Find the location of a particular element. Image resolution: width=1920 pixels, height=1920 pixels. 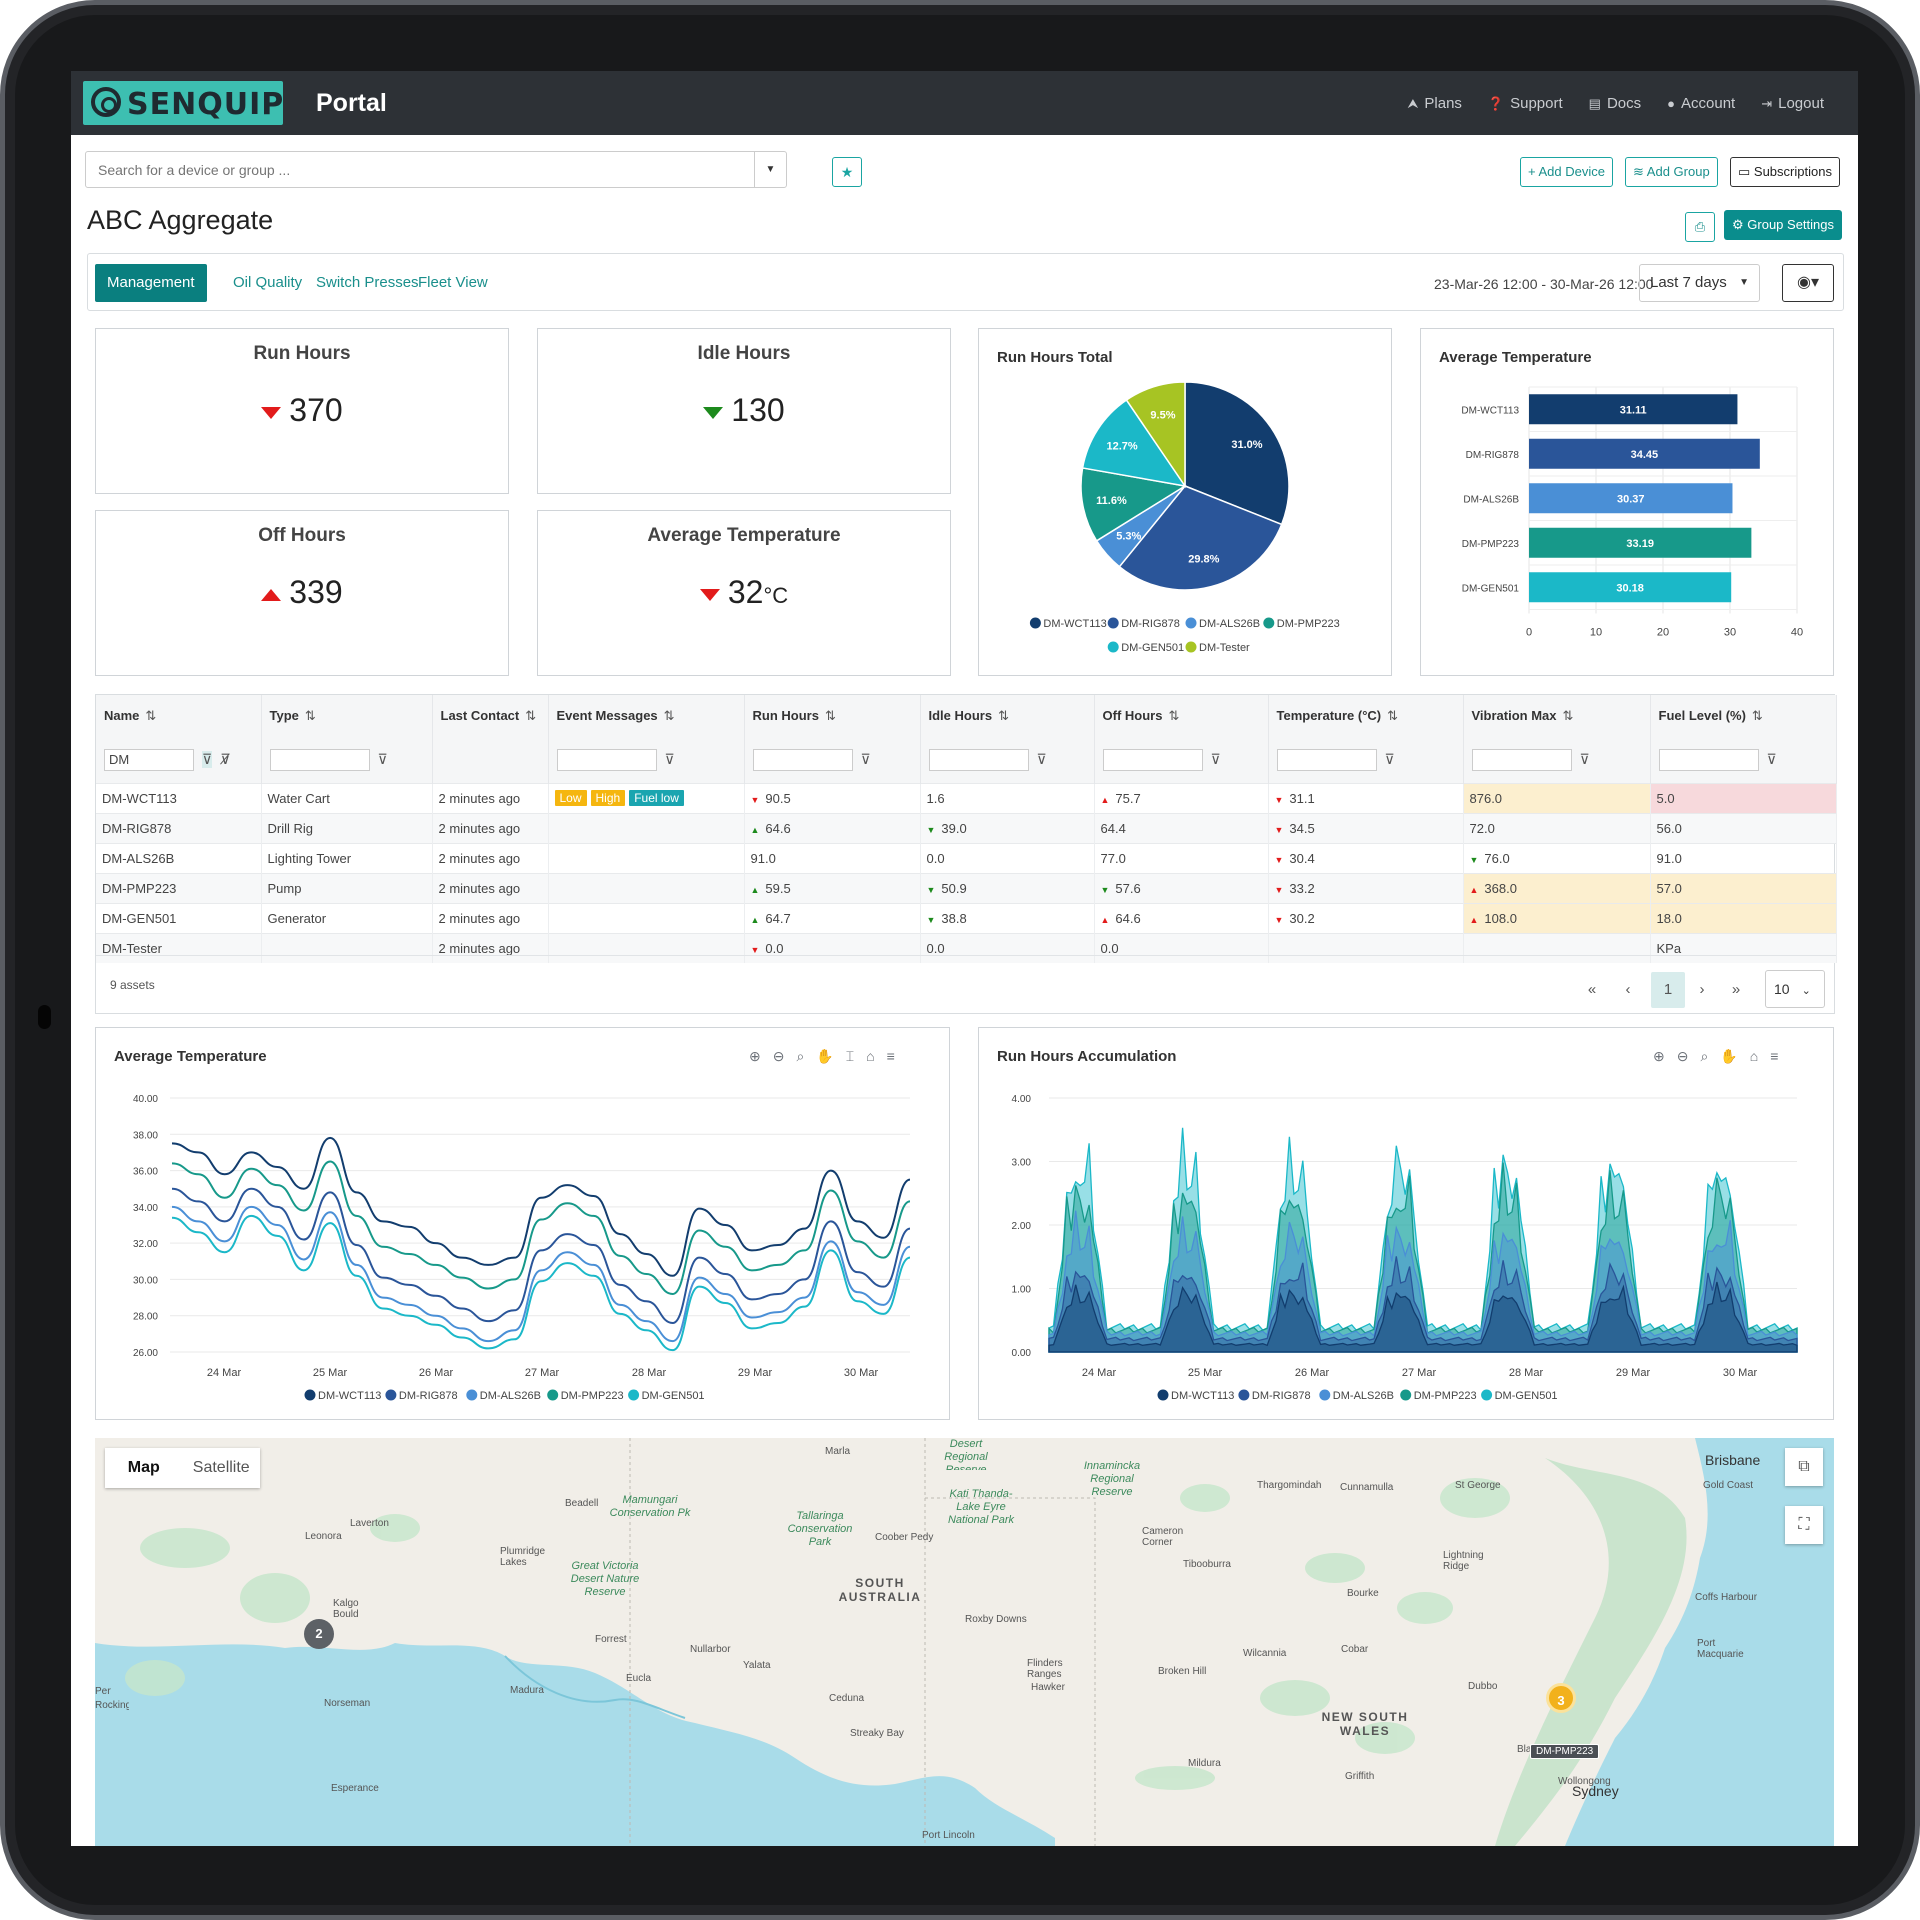

nav-support-link: ❓ Support is located at coordinates (1525, 103).